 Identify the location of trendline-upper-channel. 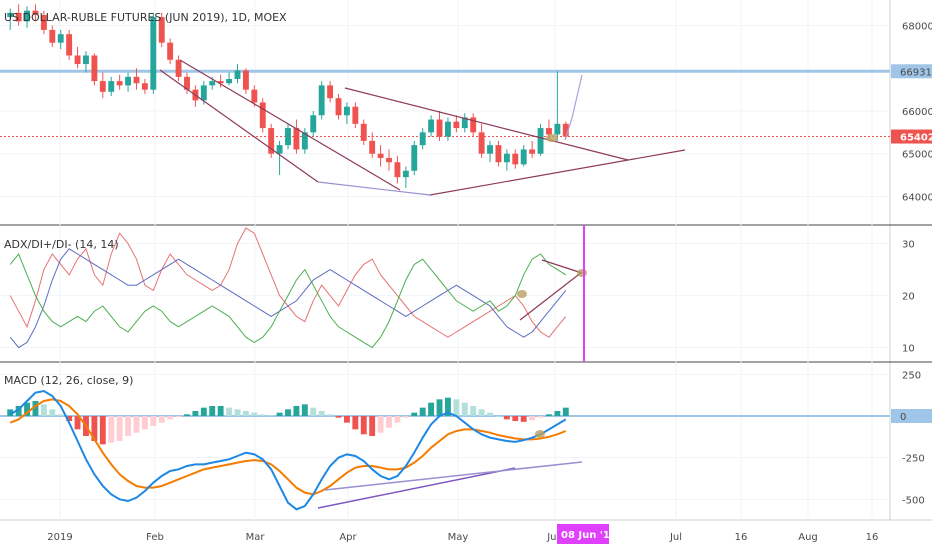
(239, 126).